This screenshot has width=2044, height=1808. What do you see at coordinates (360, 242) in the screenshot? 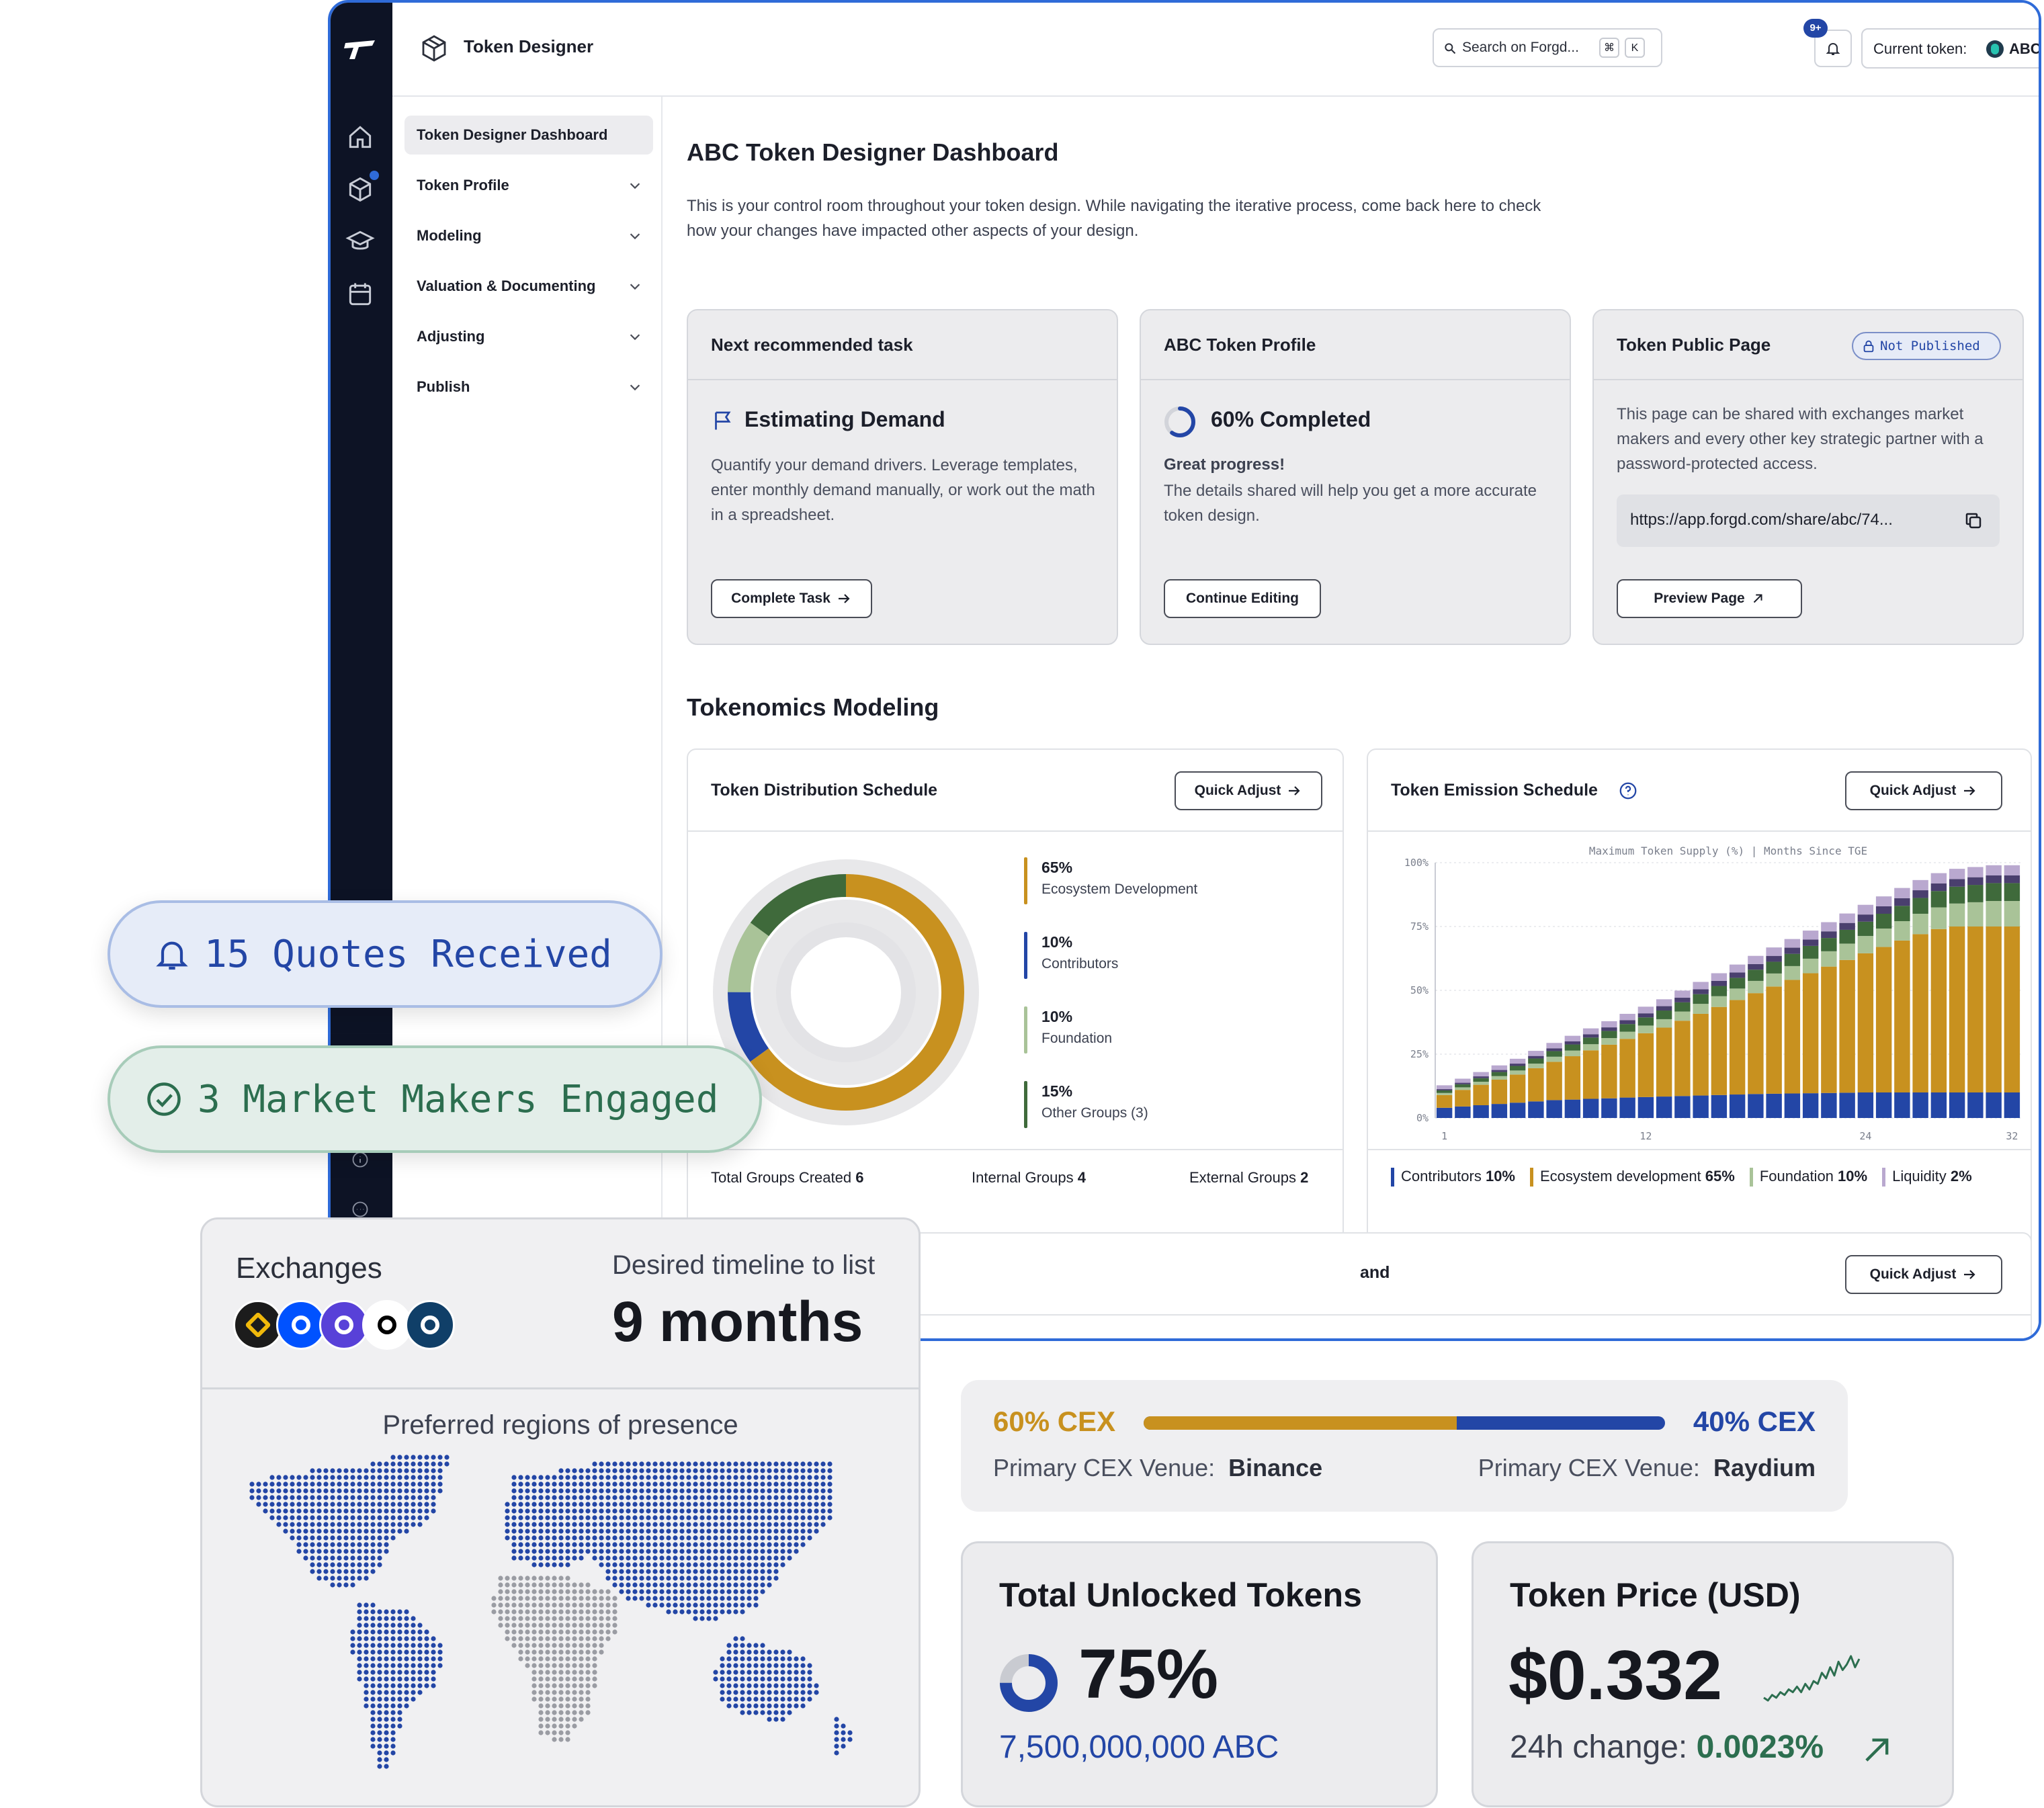
I see `graduation-cap-icon` at bounding box center [360, 242].